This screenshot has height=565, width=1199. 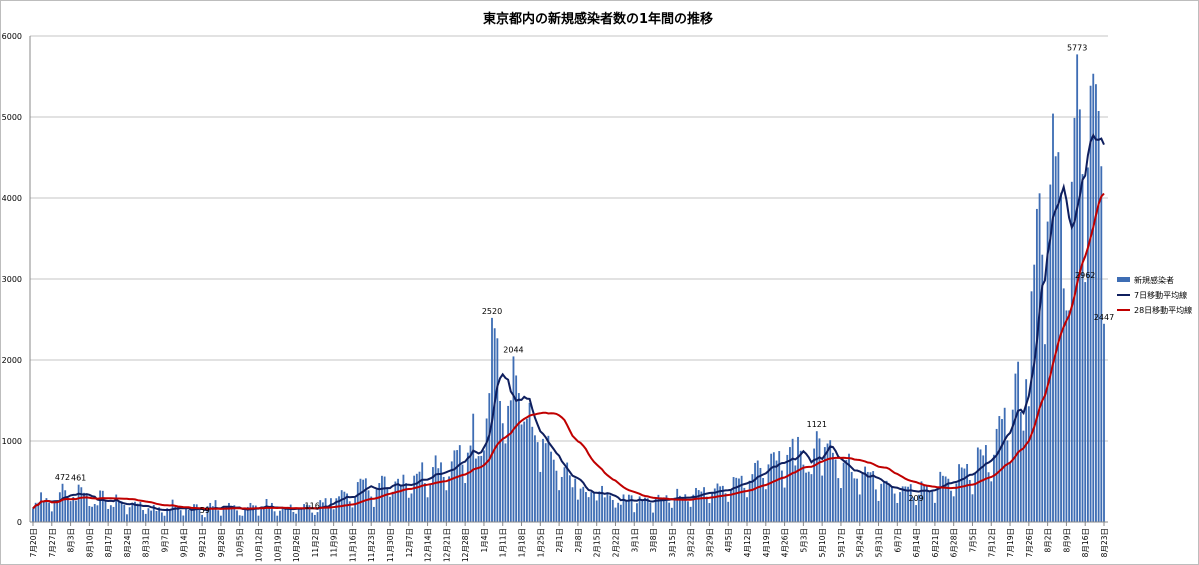 I want to click on data-label: 2447, so click(x=1104, y=317).